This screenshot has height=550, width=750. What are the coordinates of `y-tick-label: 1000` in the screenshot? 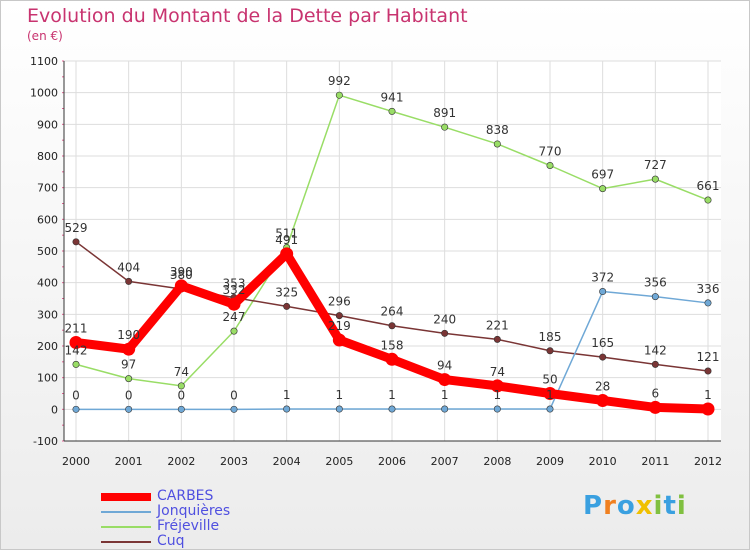 It's located at (44, 93).